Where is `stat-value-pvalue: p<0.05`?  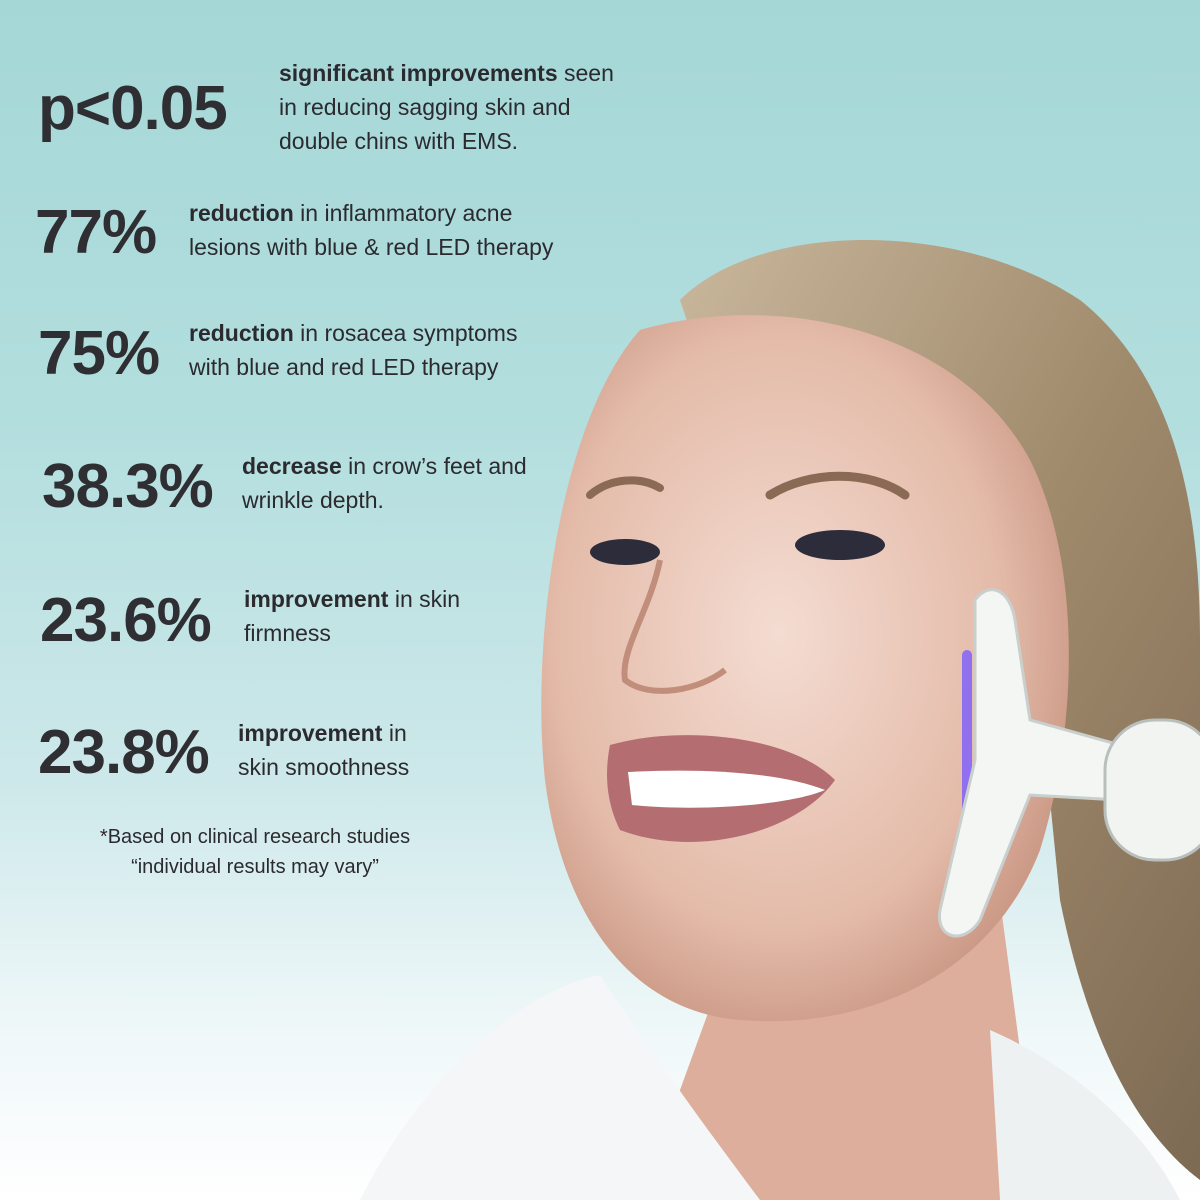 stat-value-pvalue: p<0.05 is located at coordinates (133, 108).